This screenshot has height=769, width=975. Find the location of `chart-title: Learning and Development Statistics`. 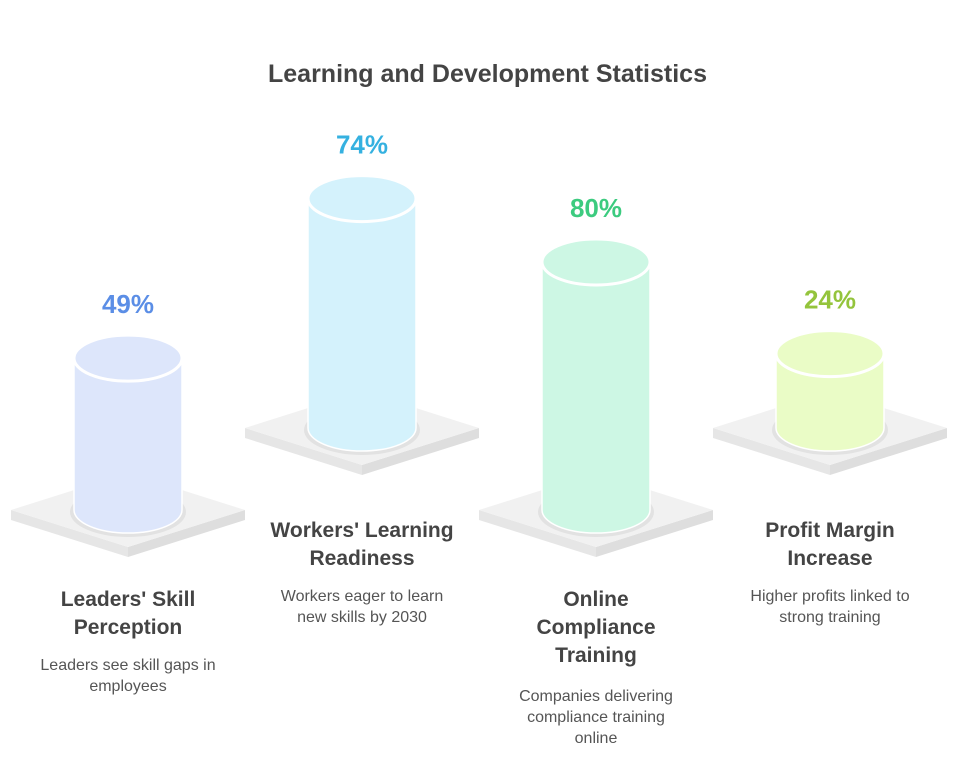

chart-title: Learning and Development Statistics is located at coordinates (487, 74).